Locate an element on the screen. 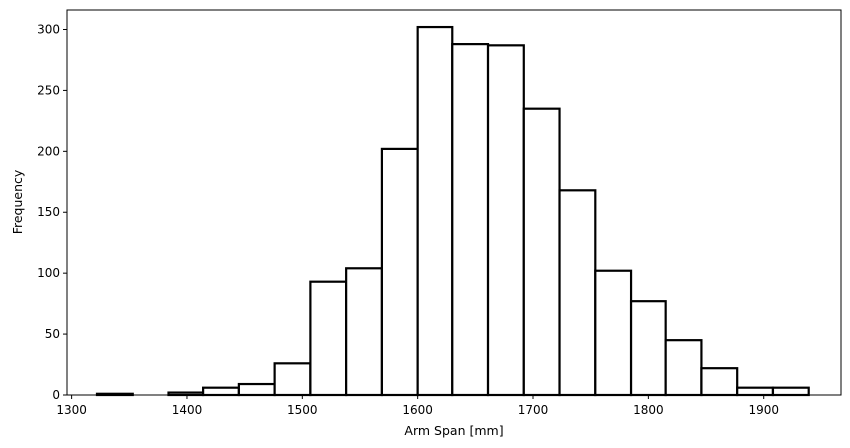  y-tick-label: 150 is located at coordinates (48, 212).